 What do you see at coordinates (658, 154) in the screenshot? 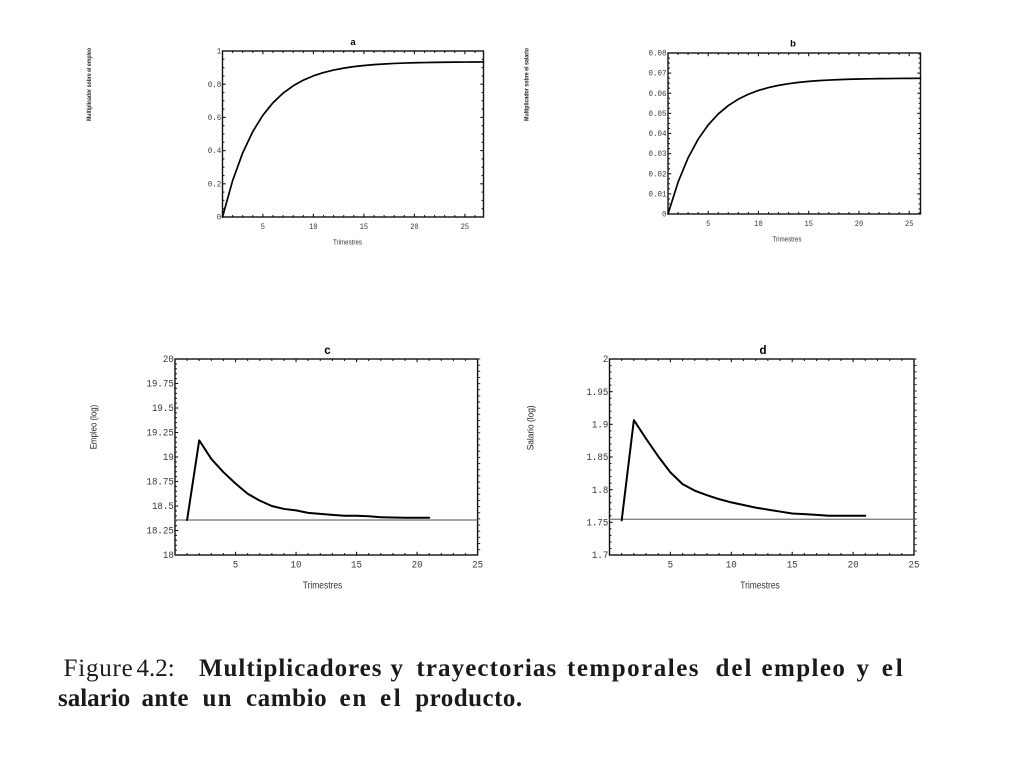
I see `svg-text: 0.03` at bounding box center [658, 154].